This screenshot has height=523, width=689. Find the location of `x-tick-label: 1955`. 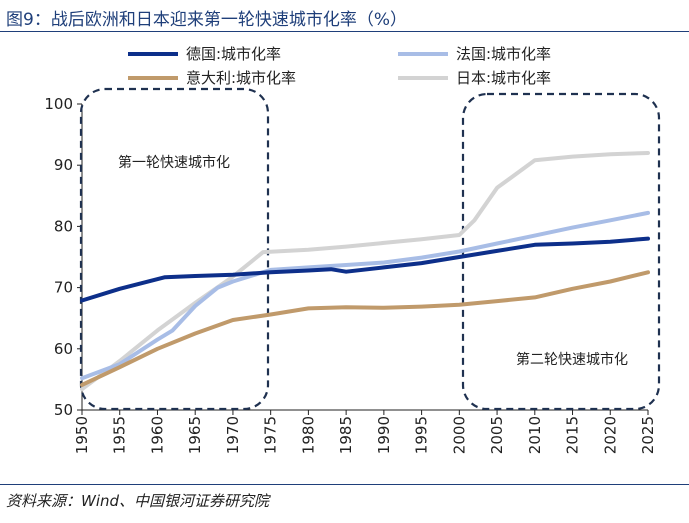

x-tick-label: 1955 is located at coordinates (120, 435).